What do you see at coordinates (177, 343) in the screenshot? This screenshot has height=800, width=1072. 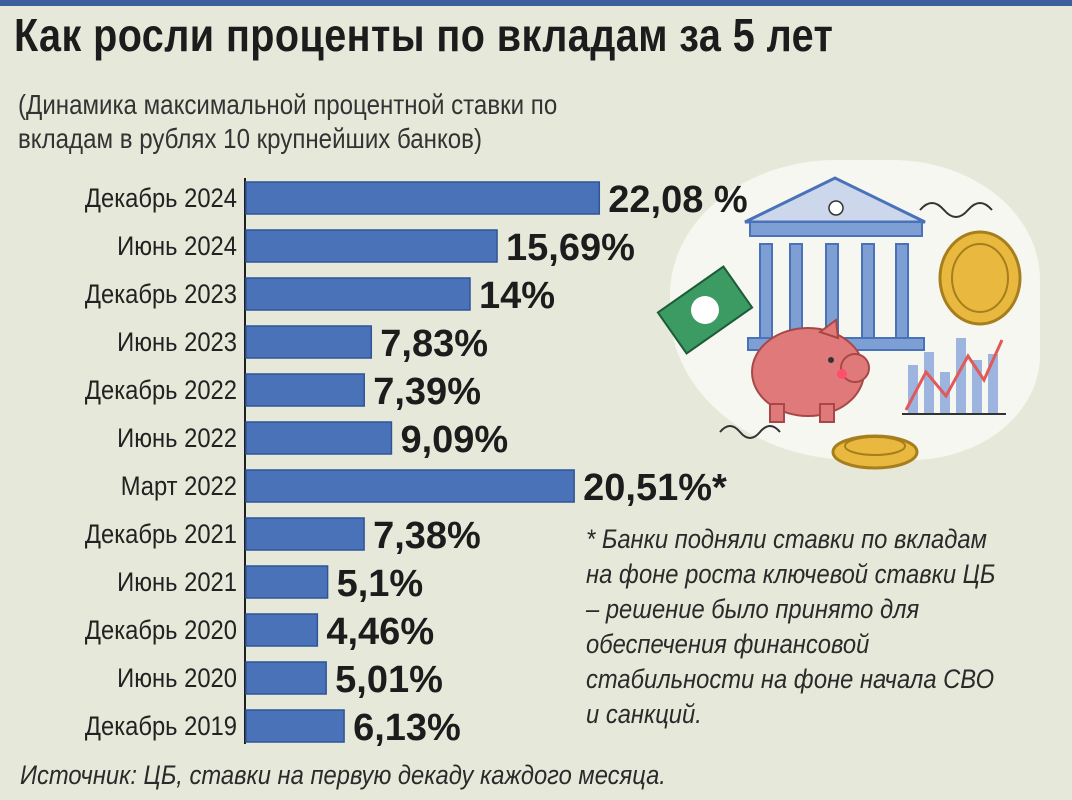 I see `category-label: Июнь 2023` at bounding box center [177, 343].